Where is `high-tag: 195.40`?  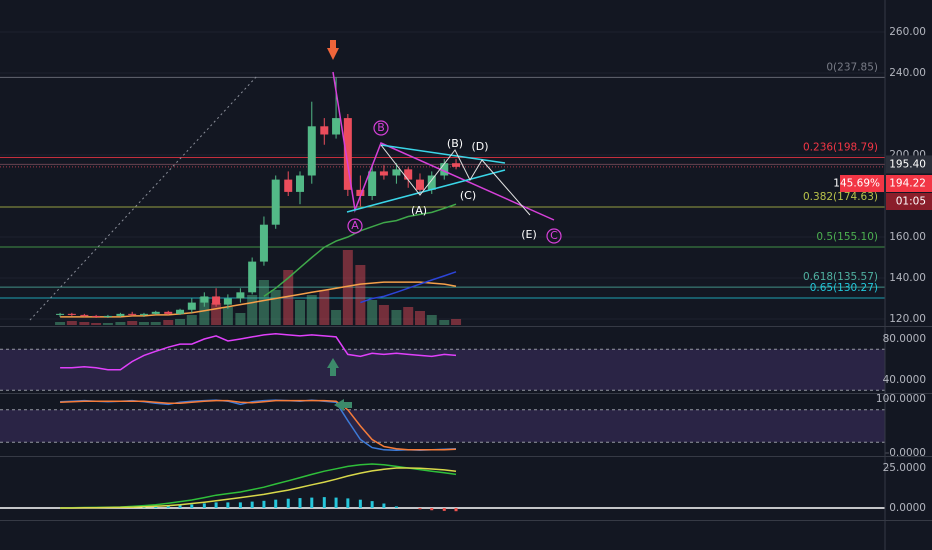
high-tag: 195.40 is located at coordinates (907, 164).